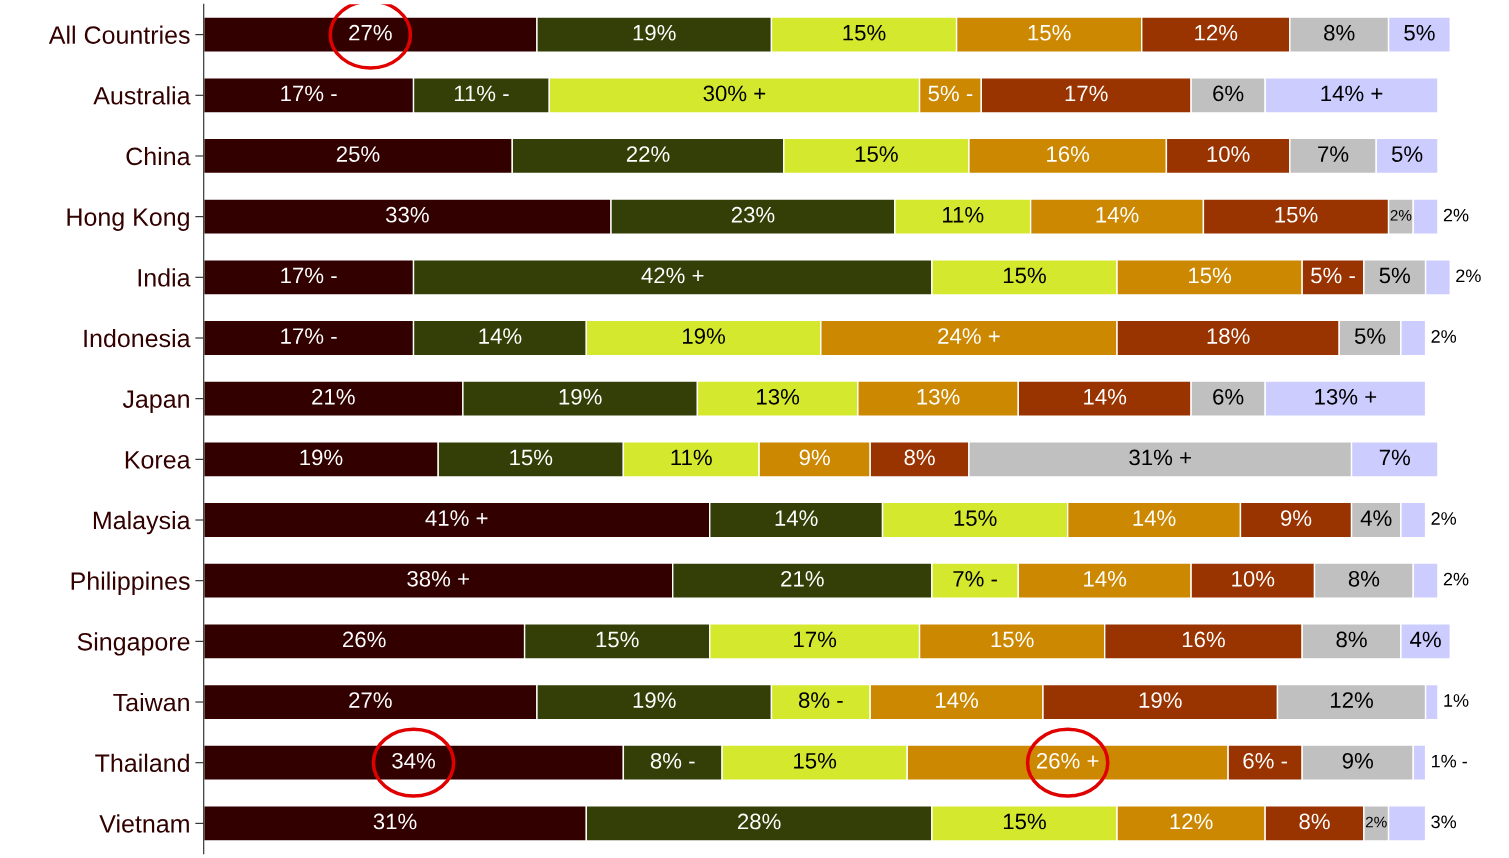  I want to click on data-label: 1% -, so click(1449, 761).